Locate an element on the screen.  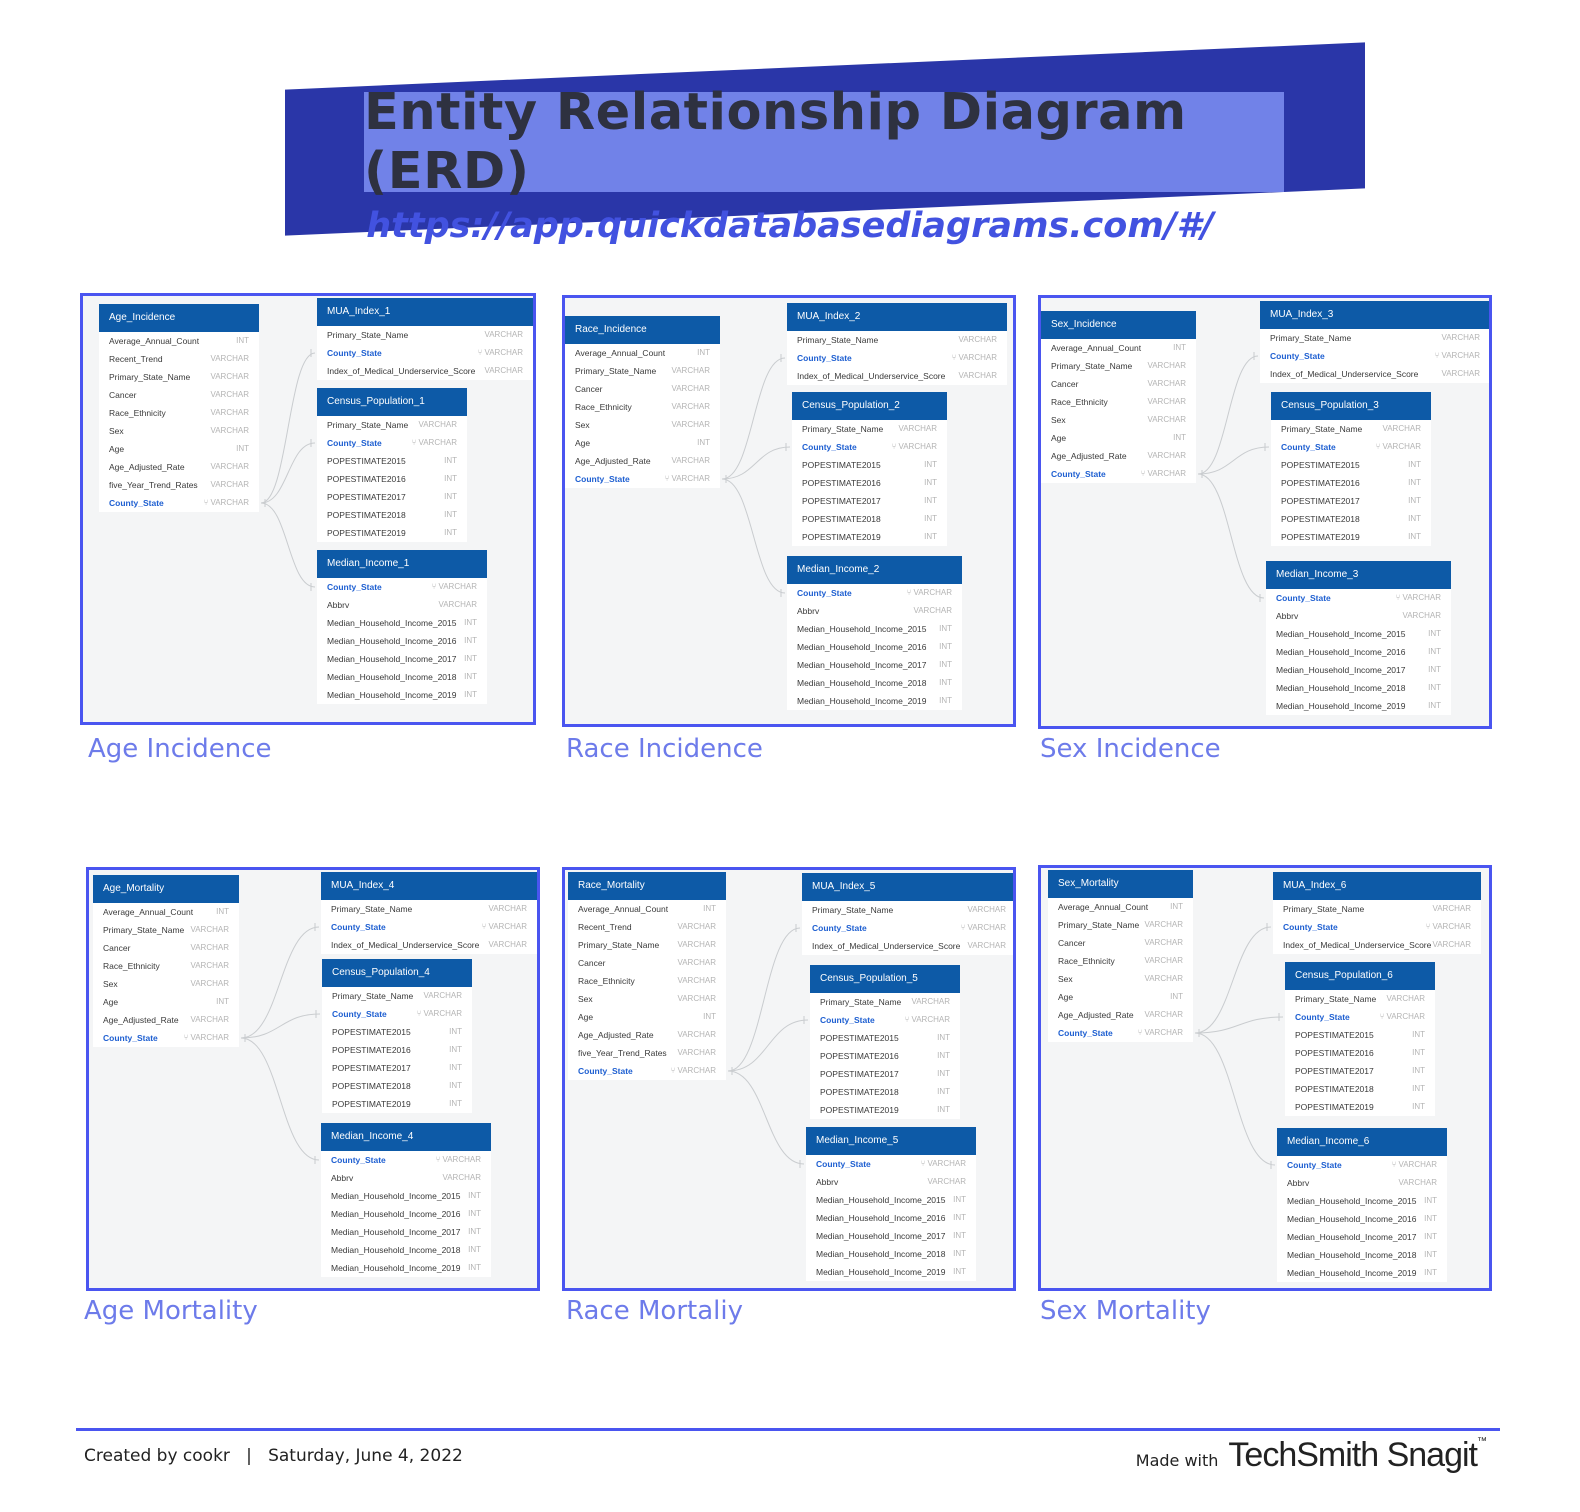
table-field: Primary_State_Name VARCHAR is located at coordinates (1360, 999).